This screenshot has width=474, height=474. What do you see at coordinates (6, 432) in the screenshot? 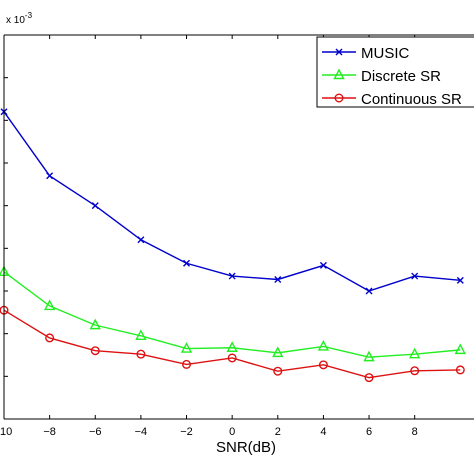
I see `x-tick-label: 10` at bounding box center [6, 432].